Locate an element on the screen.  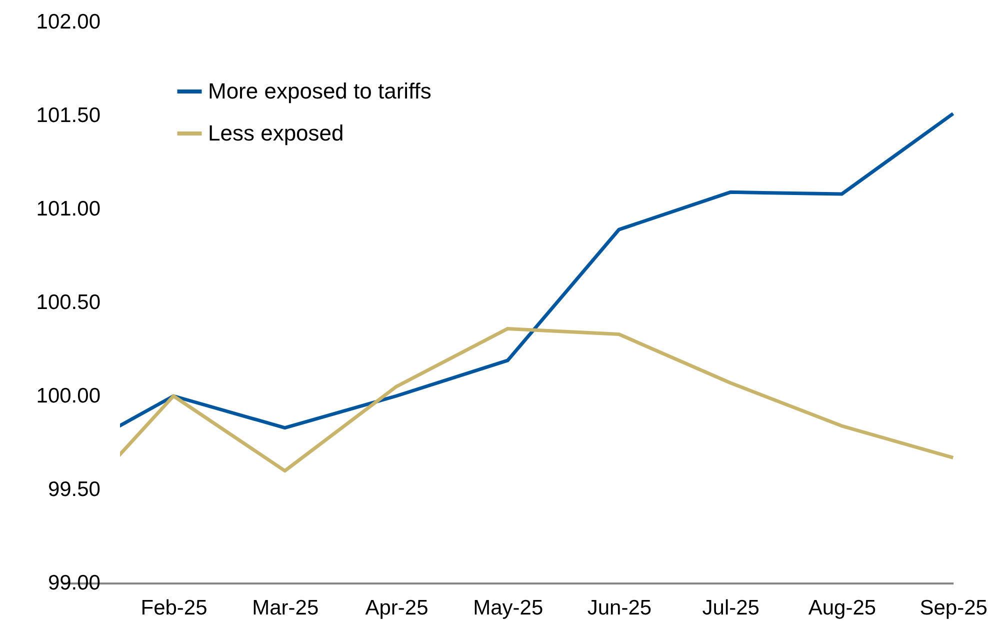
x-tick-label: Sep-25 is located at coordinates (954, 608).